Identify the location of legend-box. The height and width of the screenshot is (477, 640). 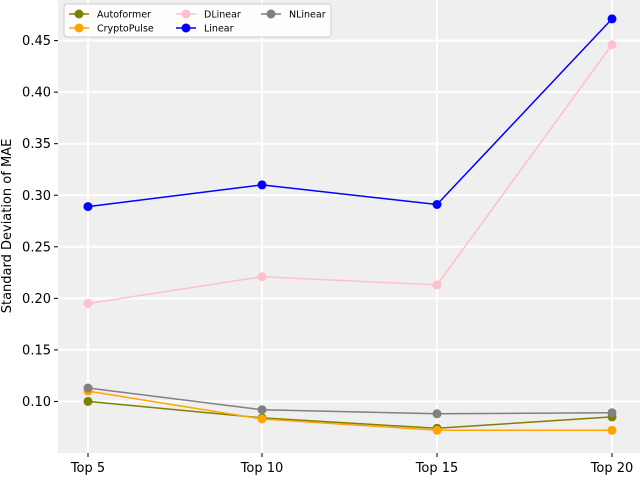
(197, 20).